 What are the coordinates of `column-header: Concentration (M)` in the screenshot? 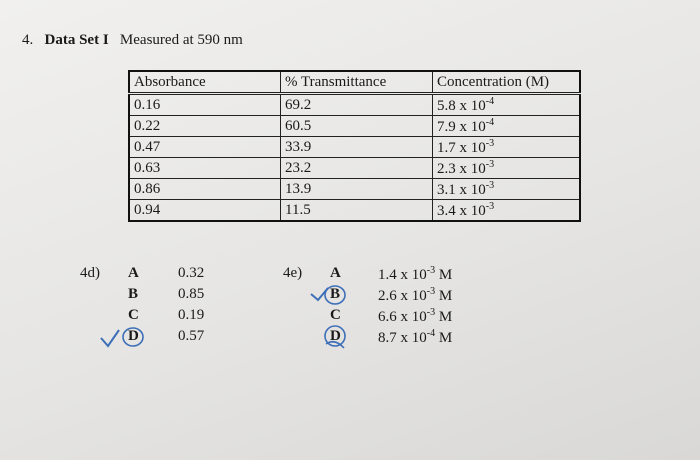 It's located at (506, 82).